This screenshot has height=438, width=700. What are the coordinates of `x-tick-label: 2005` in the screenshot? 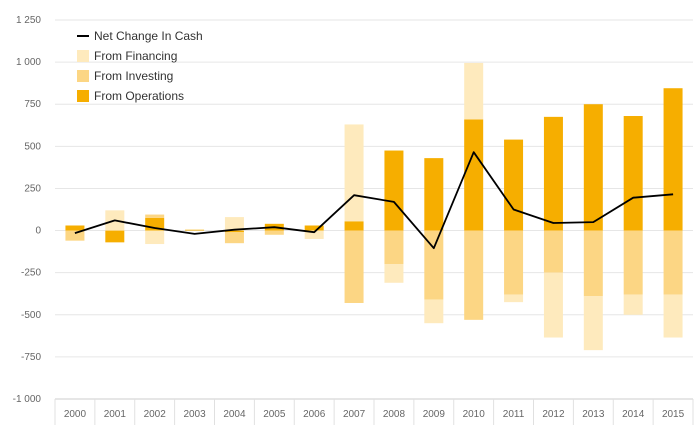 It's located at (274, 414).